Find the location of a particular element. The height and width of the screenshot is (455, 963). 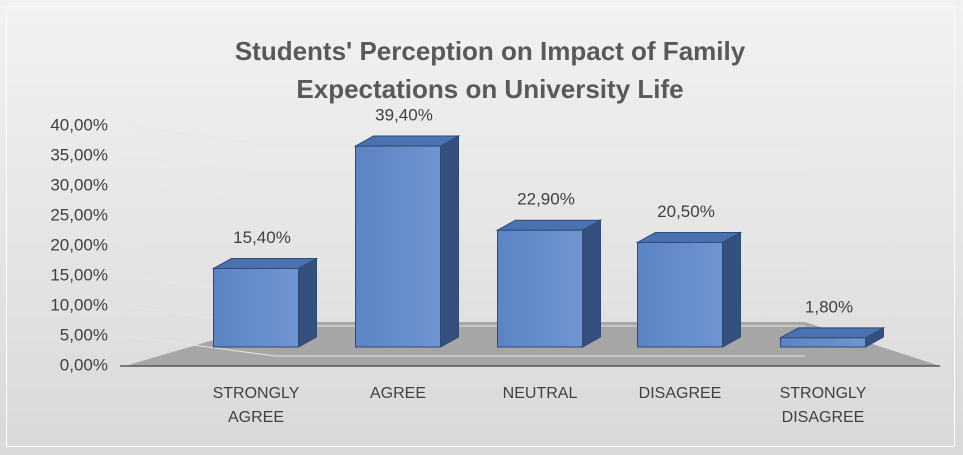

x-tick-label: NEUTRAL is located at coordinates (540, 393).